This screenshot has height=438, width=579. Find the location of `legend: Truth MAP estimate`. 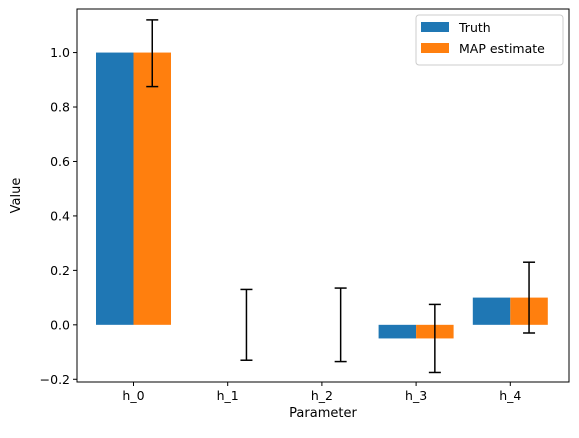

legend: Truth MAP estimate is located at coordinates (489, 40).